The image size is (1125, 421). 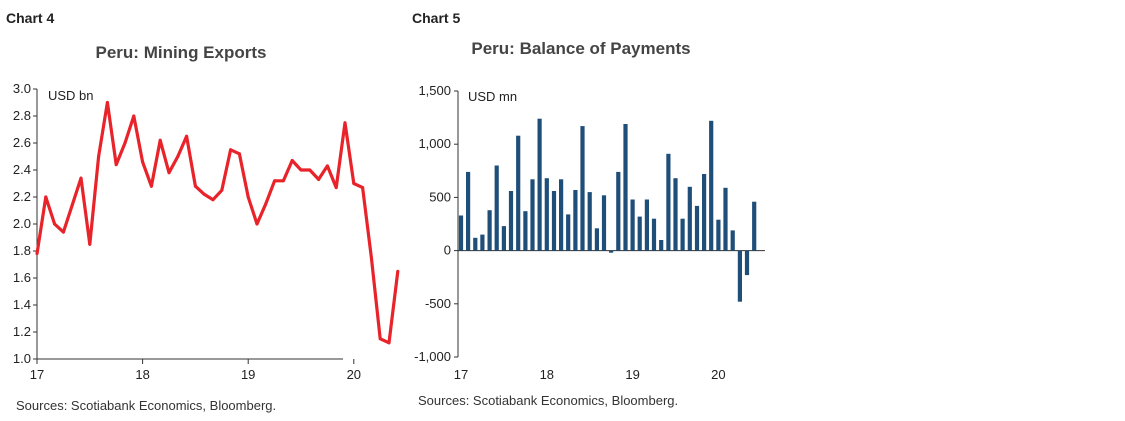 I want to click on chart4-y-tick-label: 1.6, so click(x=22, y=277).